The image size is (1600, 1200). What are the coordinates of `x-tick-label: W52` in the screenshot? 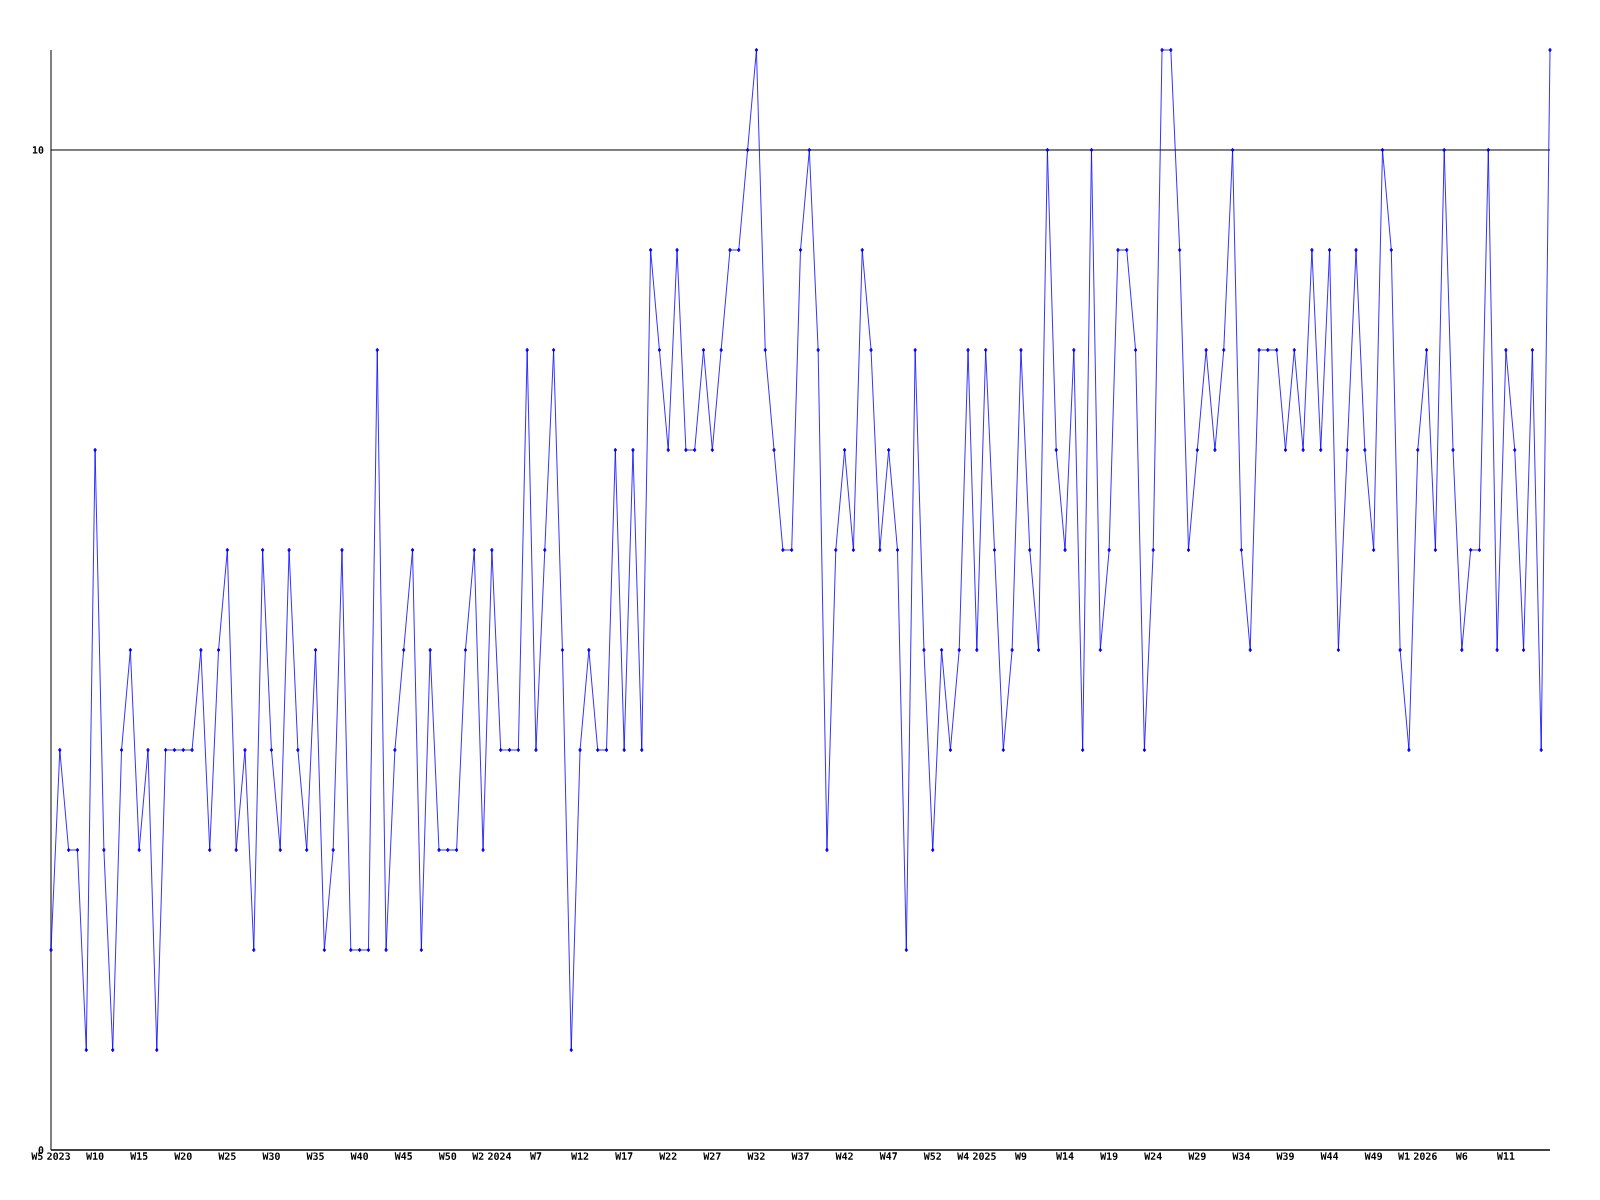 It's located at (932, 1156).